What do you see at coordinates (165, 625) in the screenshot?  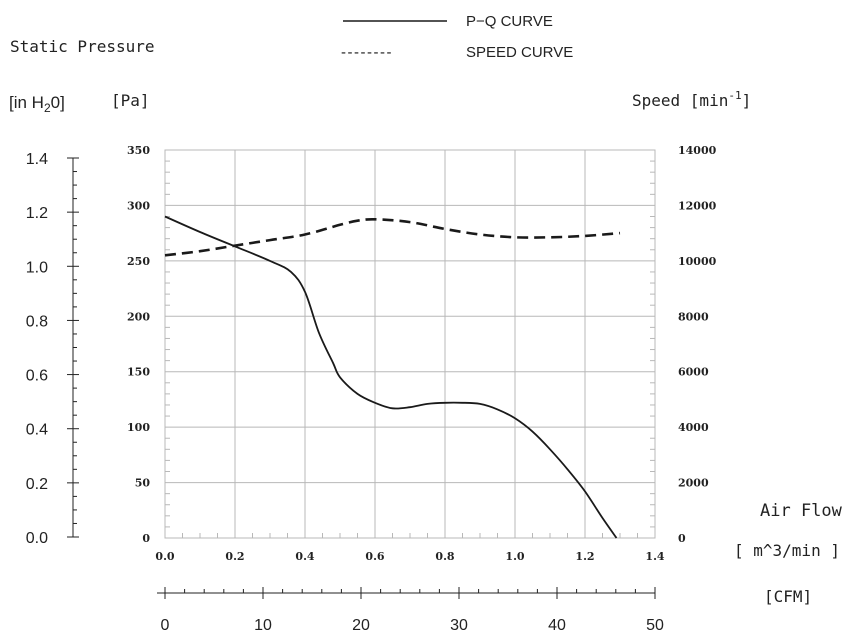 I see `cfm-tick-label: 0` at bounding box center [165, 625].